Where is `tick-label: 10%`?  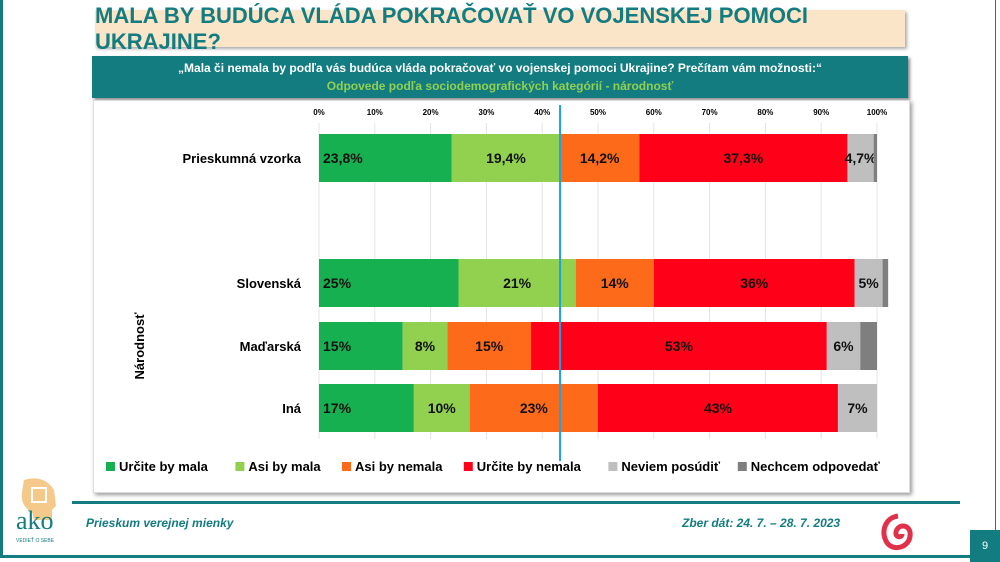 tick-label: 10% is located at coordinates (375, 112).